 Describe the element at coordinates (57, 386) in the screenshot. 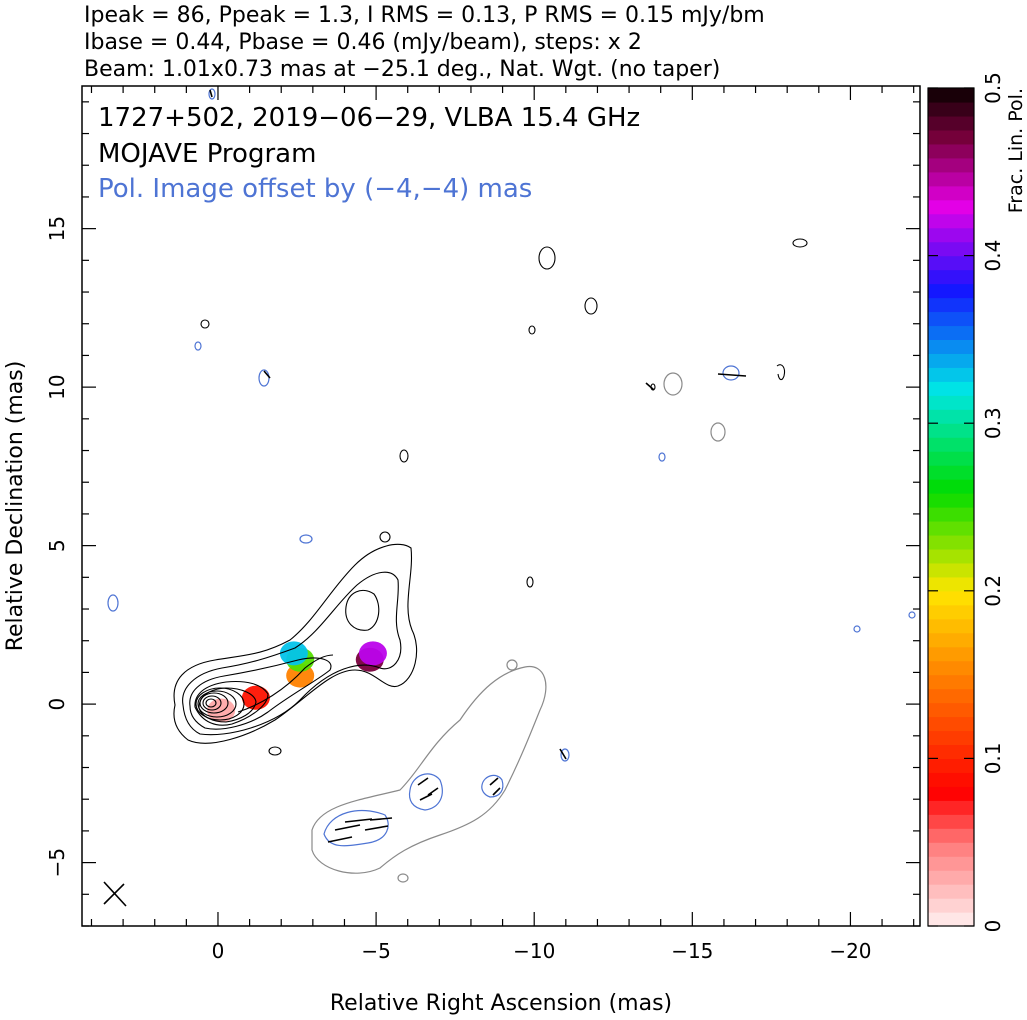

I see `y-tick-label: 10` at that location.